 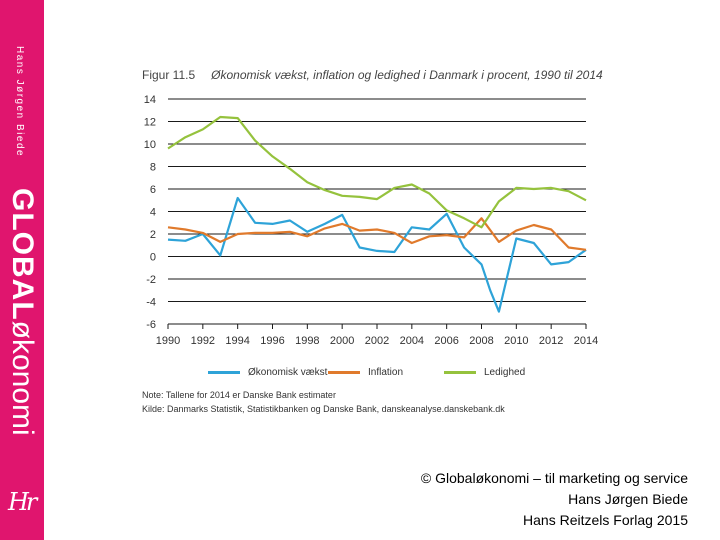 I want to click on brand-light: økonomi, so click(x=22, y=378).